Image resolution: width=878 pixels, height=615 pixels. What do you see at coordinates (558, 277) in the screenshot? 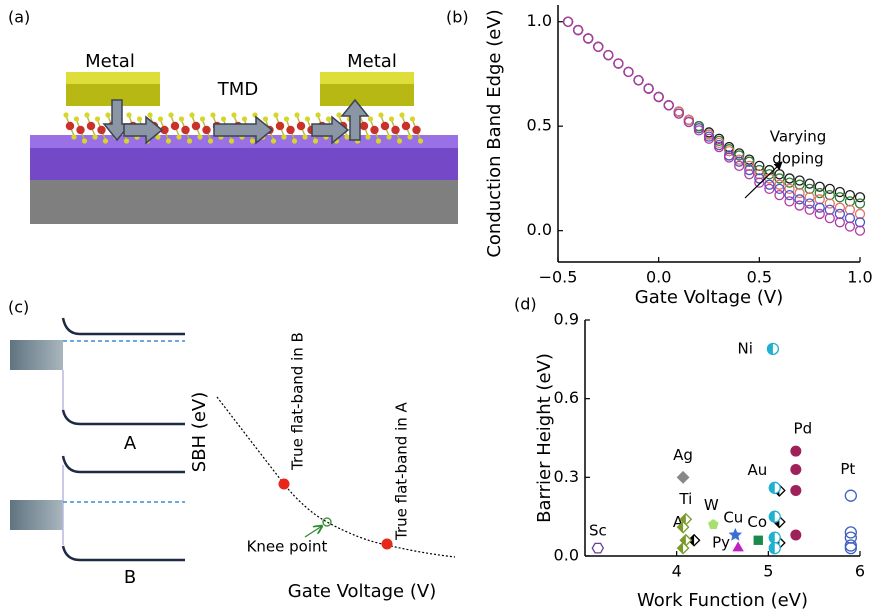
I see `x-tick-label: −0.5` at bounding box center [558, 277].